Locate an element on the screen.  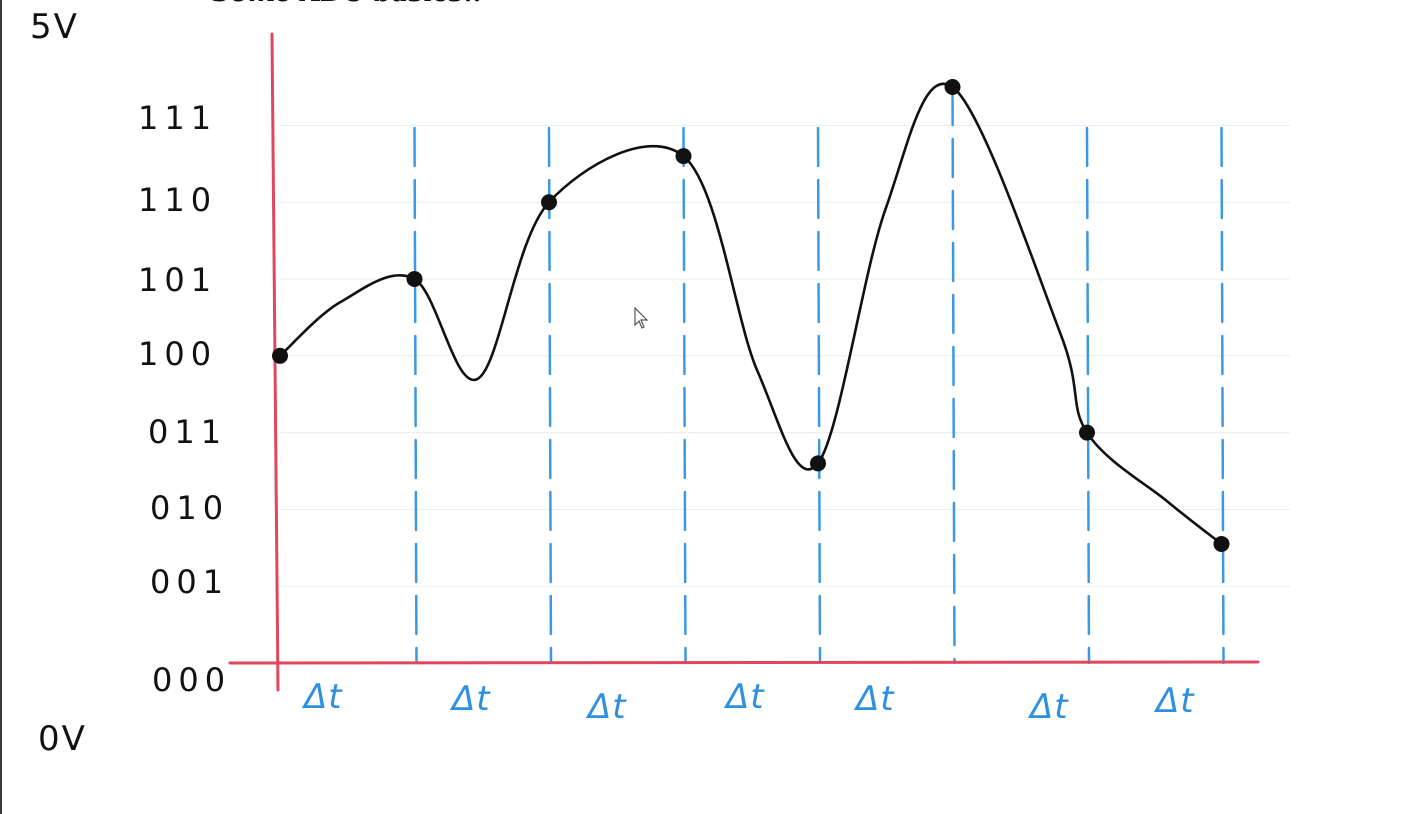
interval-label-1: Δt is located at coordinates (323, 697).